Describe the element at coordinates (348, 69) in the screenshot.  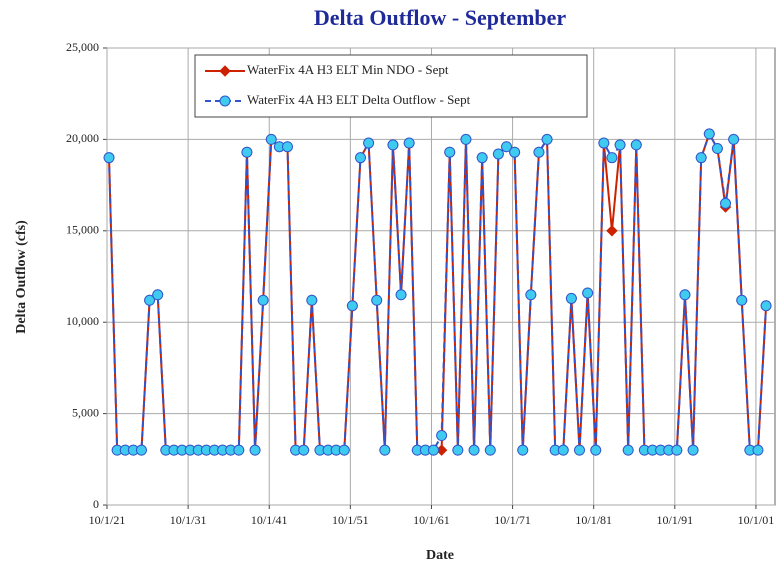
I see `legend-label: WaterFix 4A H3 ELT Min NDO - Sept` at that location.